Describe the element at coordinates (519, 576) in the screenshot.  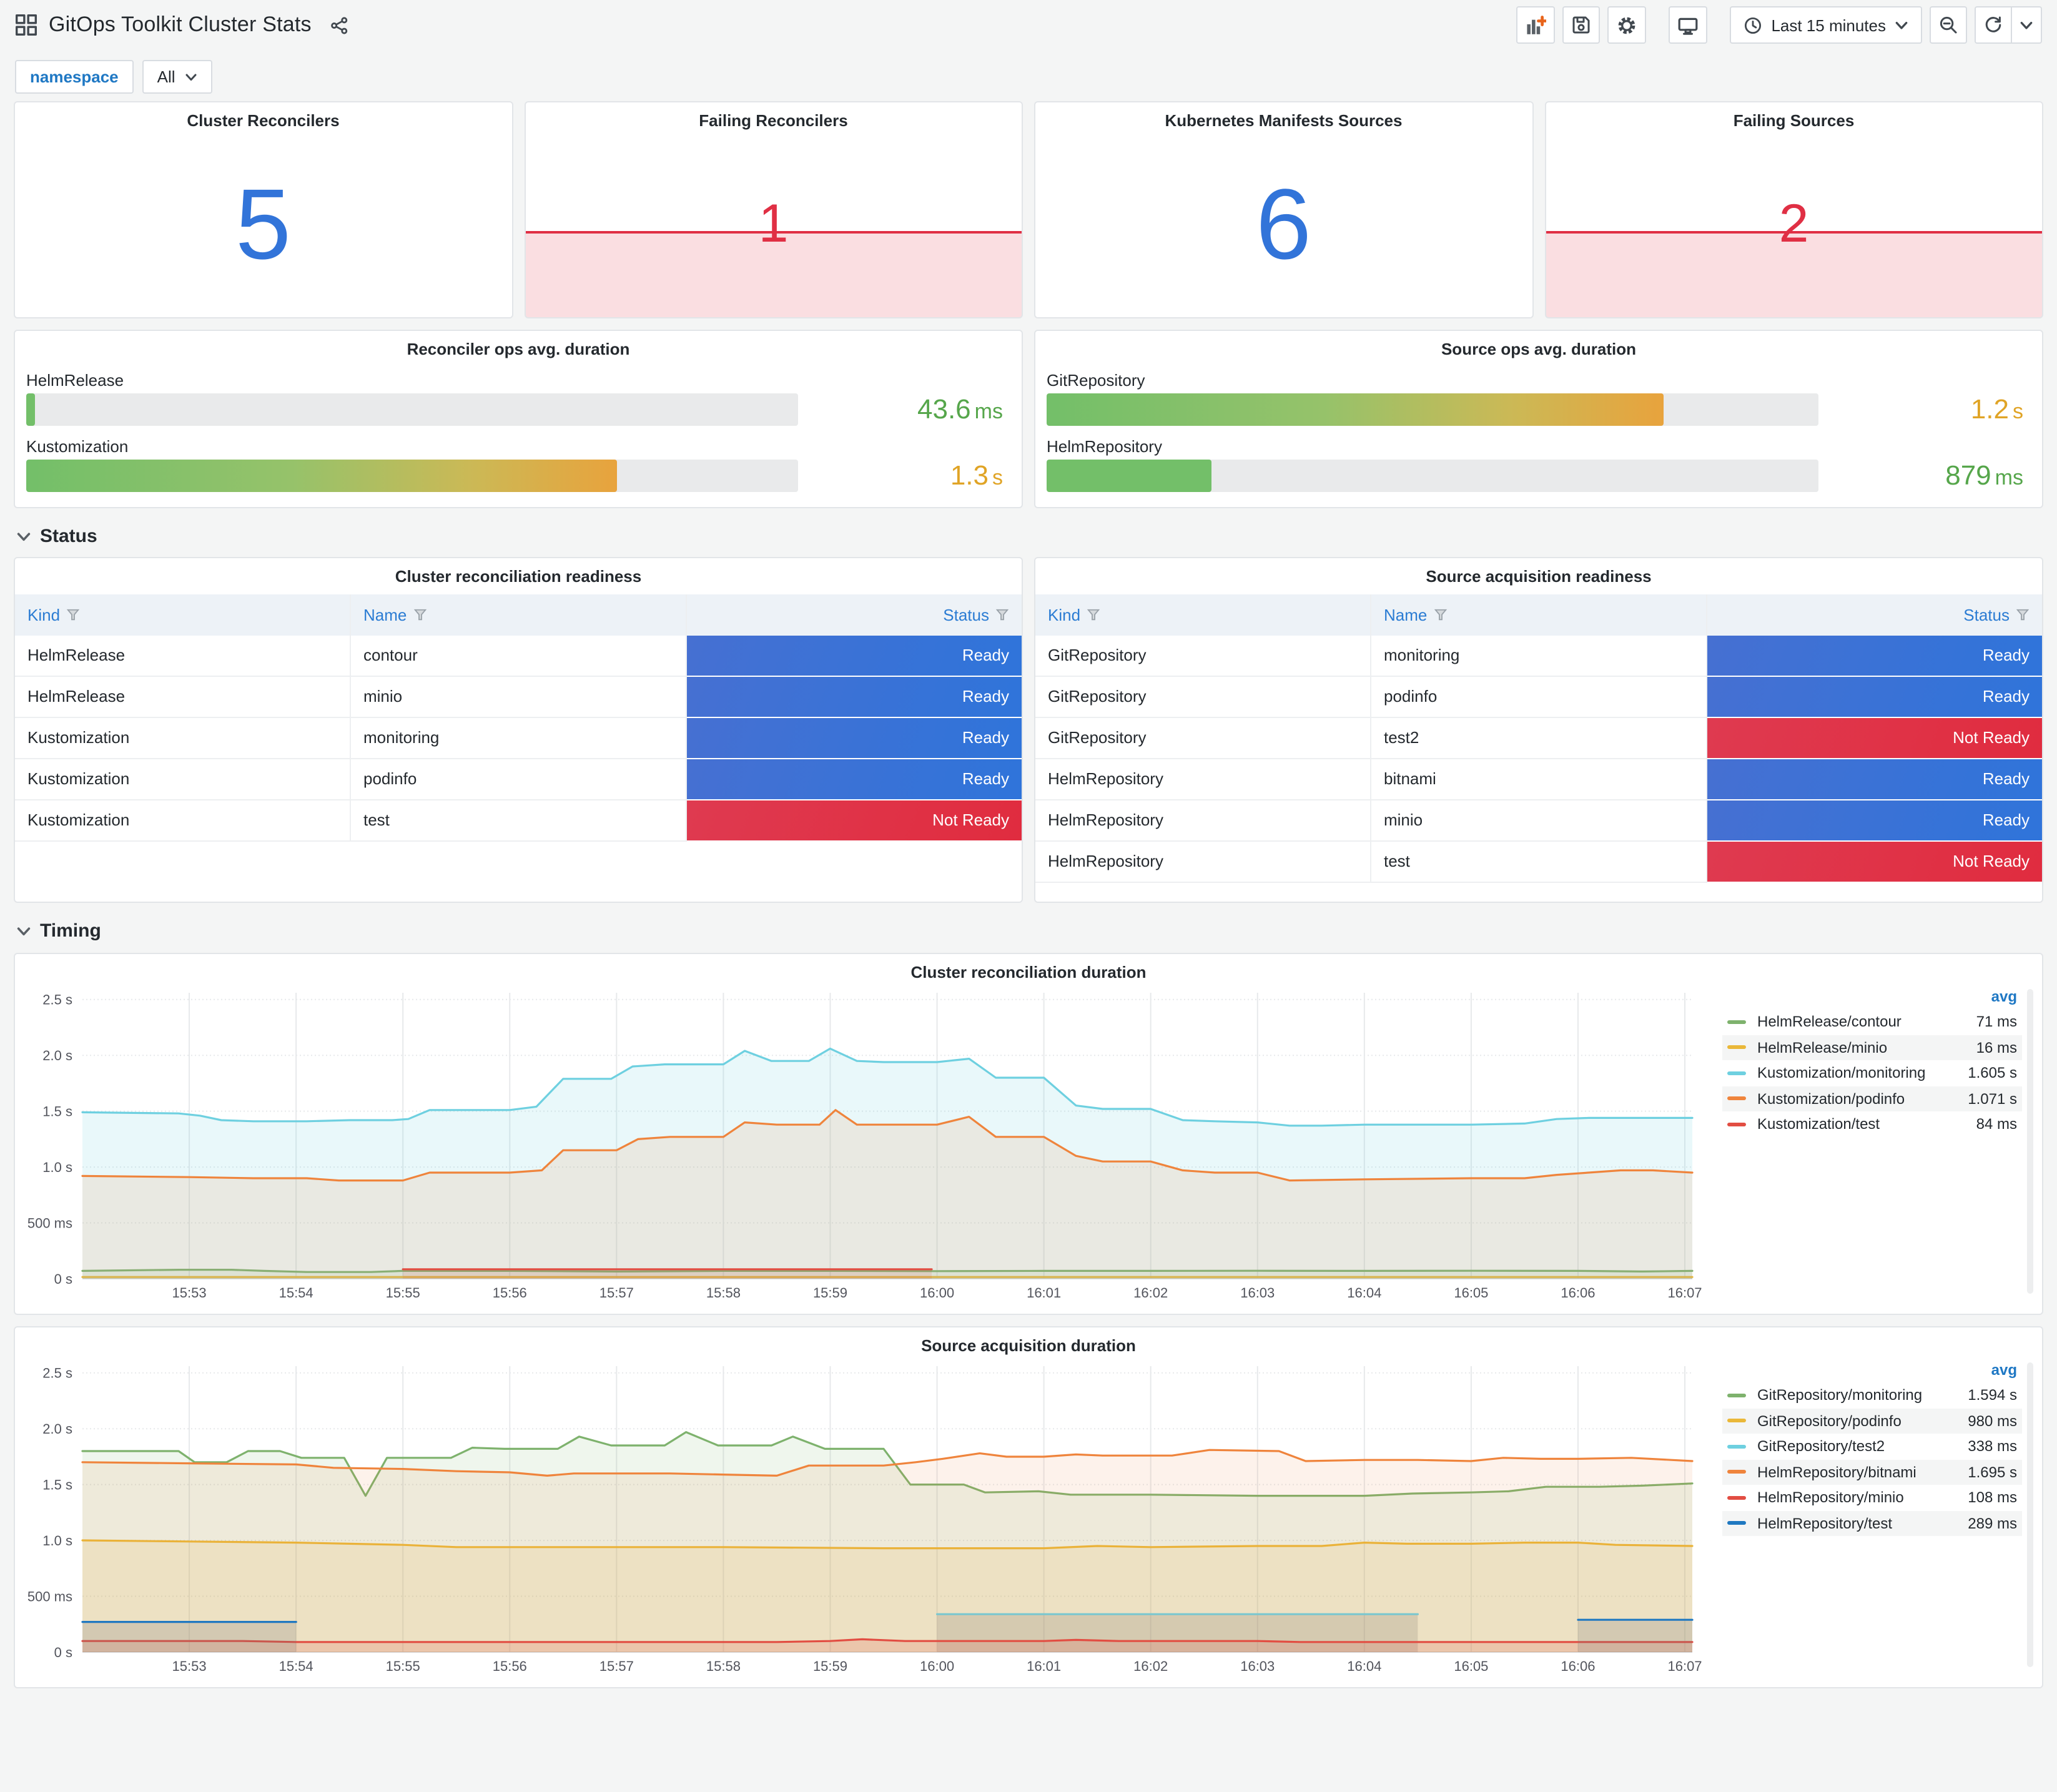
I see `table-panel-title: Cluster reconciliation readiness` at that location.